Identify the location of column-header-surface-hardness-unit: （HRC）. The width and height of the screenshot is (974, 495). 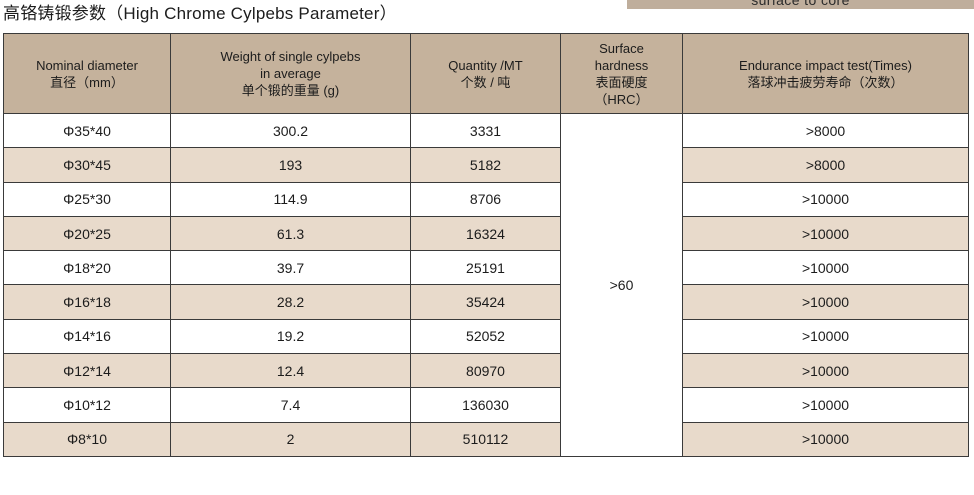
(621, 99).